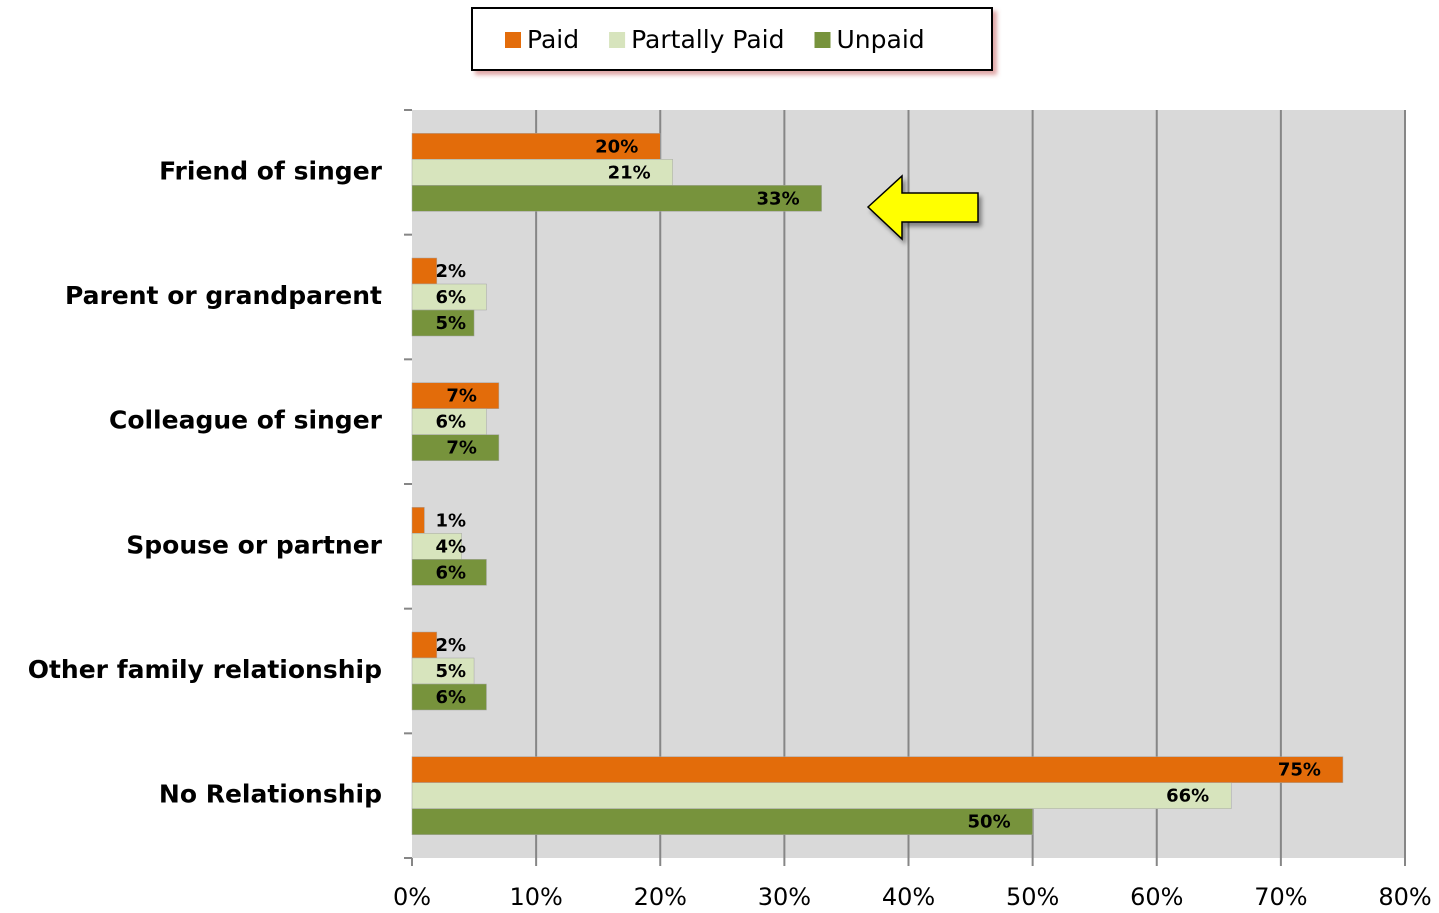 The image size is (1439, 913). Describe the element at coordinates (246, 420) in the screenshot. I see `y-tick-label: Colleague of singer` at that location.